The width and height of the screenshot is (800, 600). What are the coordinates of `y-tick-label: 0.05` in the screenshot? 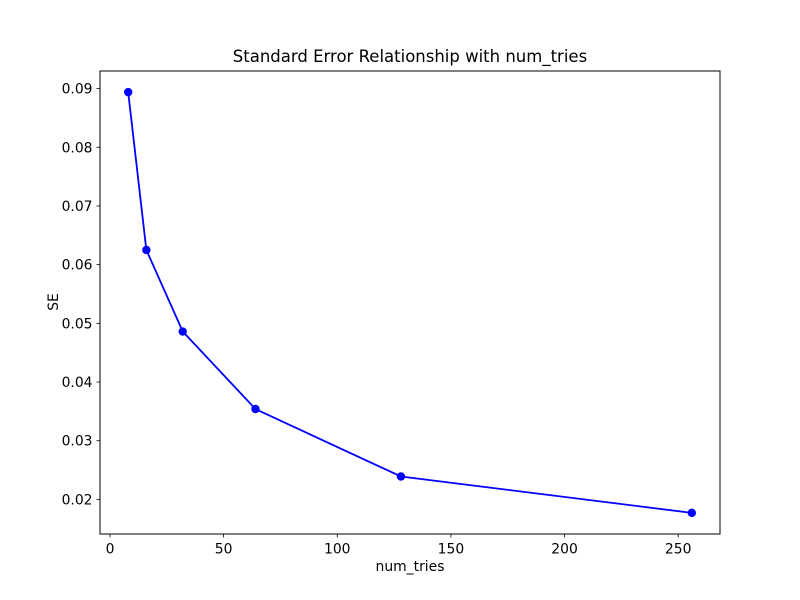 It's located at (77, 324).